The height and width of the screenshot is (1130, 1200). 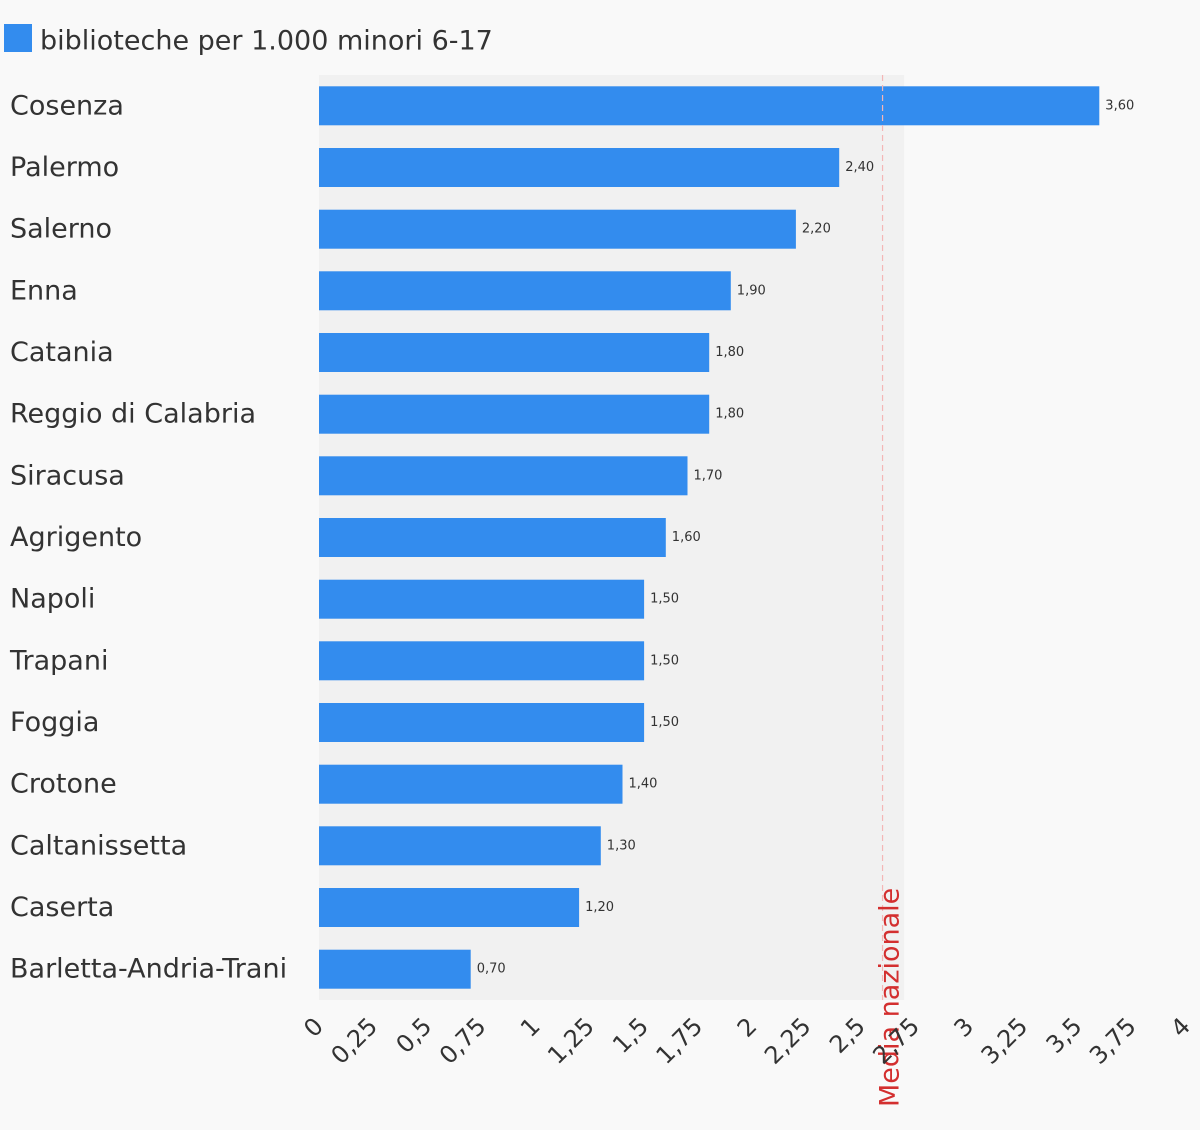 I want to click on reference-line-label: Media nazionale, so click(x=890, y=997).